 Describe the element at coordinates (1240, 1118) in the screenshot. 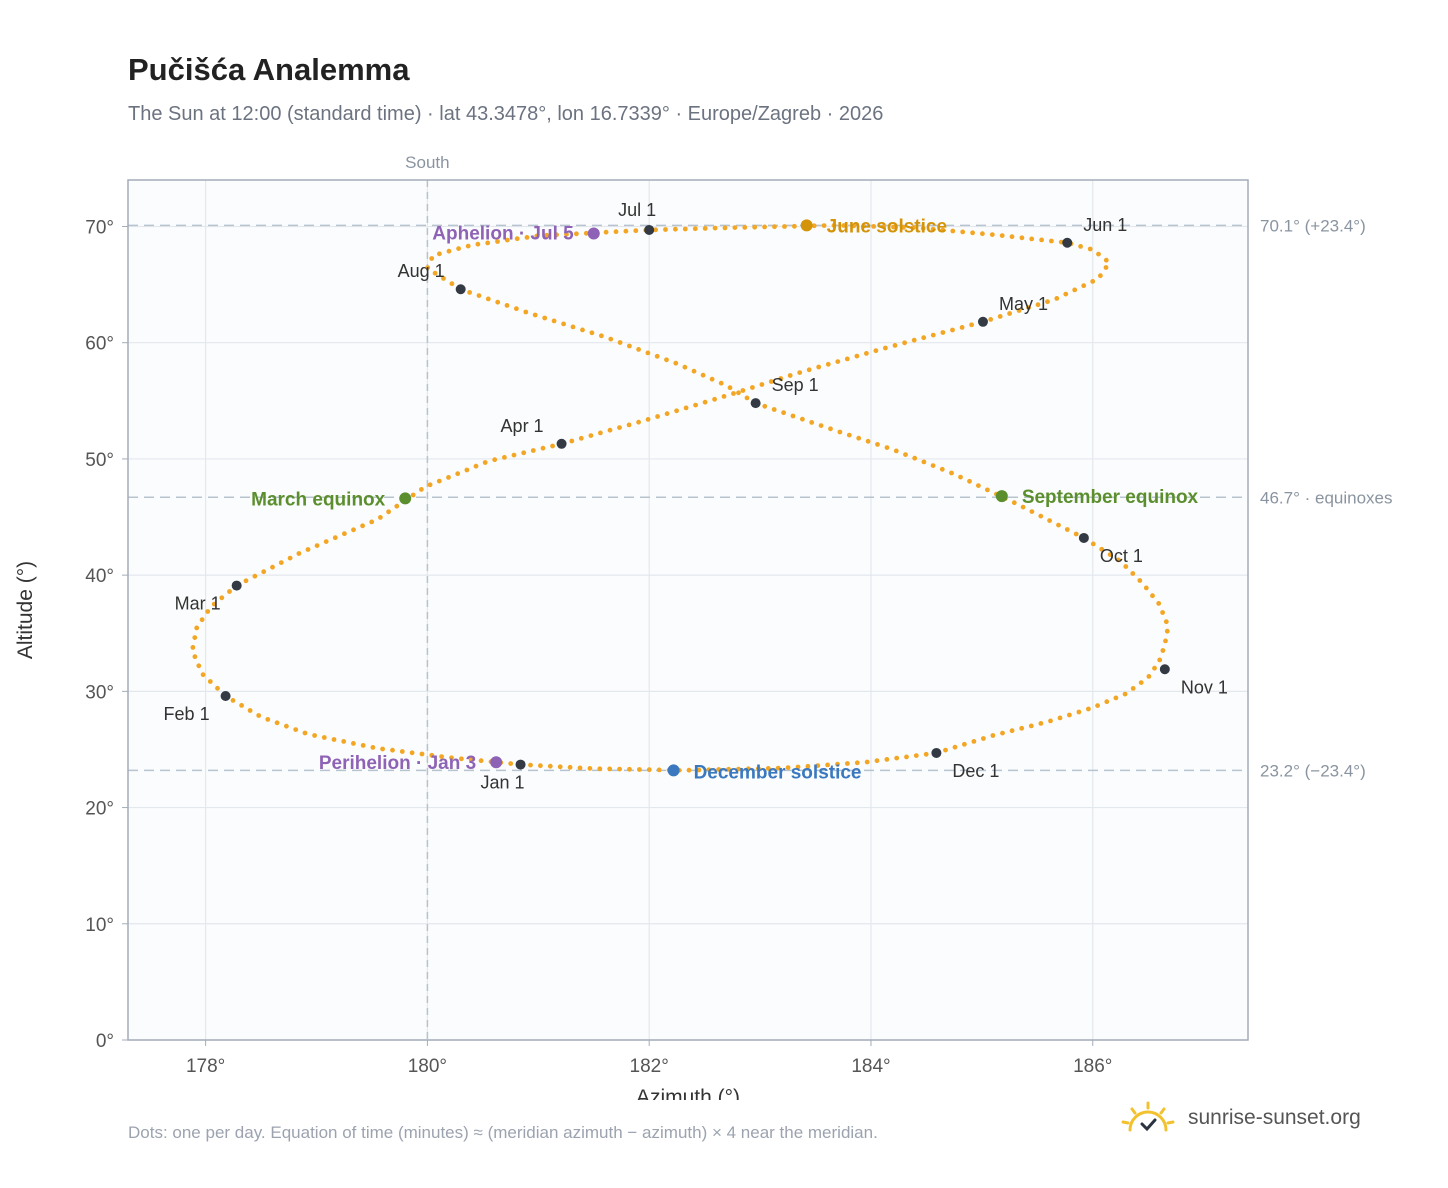

I see `brand: sunrise-sunset.org` at that location.